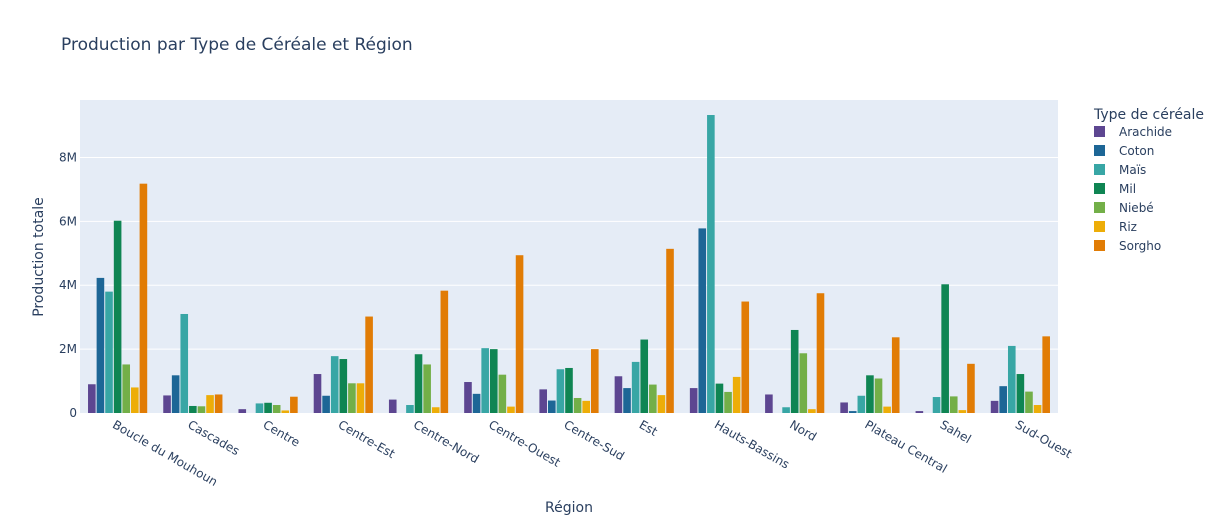  Describe the element at coordinates (285, 411) in the screenshot. I see `bar-riz-centre` at that location.